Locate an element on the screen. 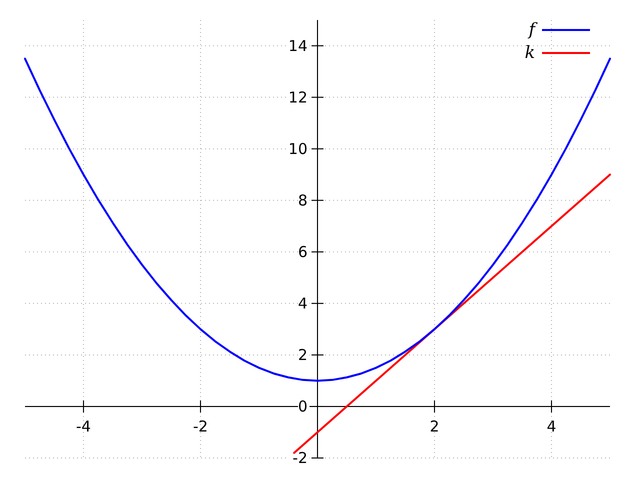 This screenshot has width=640, height=480. legend-label: f is located at coordinates (532, 30).